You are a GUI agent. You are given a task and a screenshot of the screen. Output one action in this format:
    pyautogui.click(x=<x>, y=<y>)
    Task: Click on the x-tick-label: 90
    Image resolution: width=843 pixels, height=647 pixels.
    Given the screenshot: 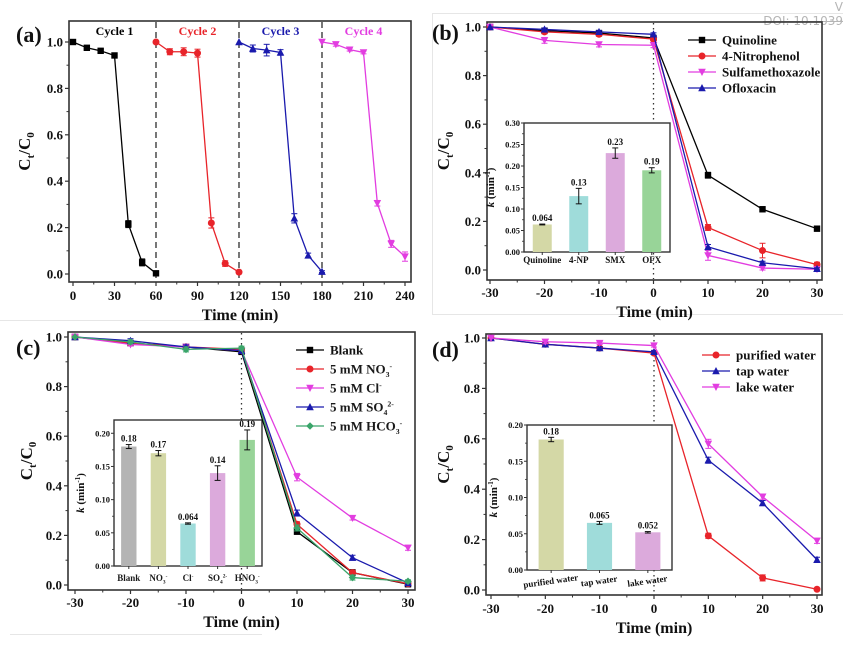 What is the action you would take?
    pyautogui.click(x=197, y=295)
    